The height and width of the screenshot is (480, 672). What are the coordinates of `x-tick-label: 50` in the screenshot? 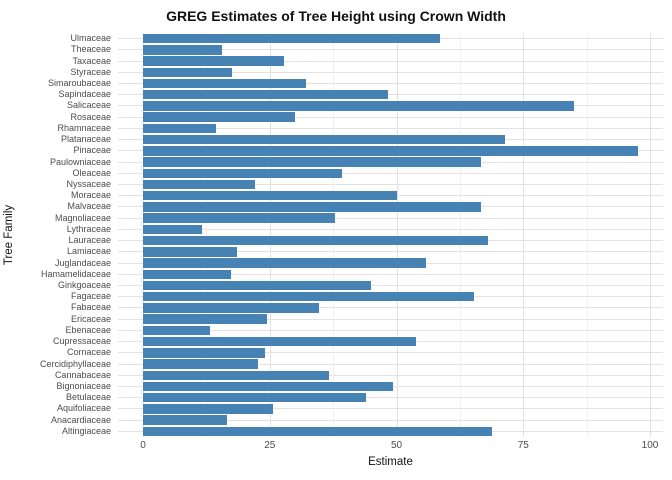 It's located at (396, 445).